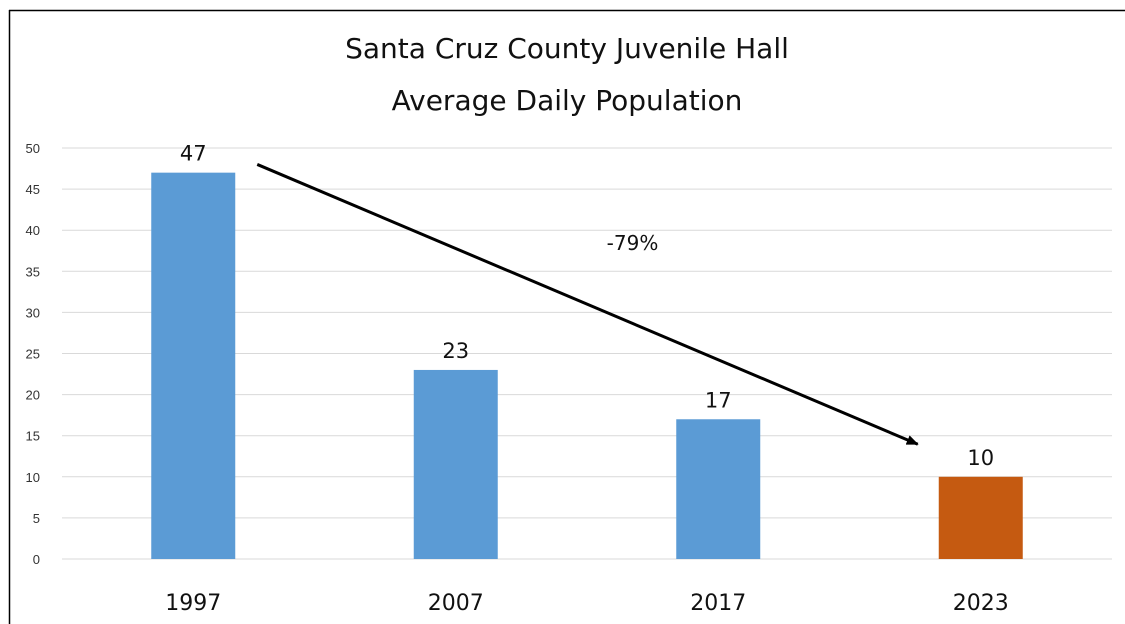 This screenshot has height=624, width=1125. I want to click on data-label: 17, so click(718, 400).